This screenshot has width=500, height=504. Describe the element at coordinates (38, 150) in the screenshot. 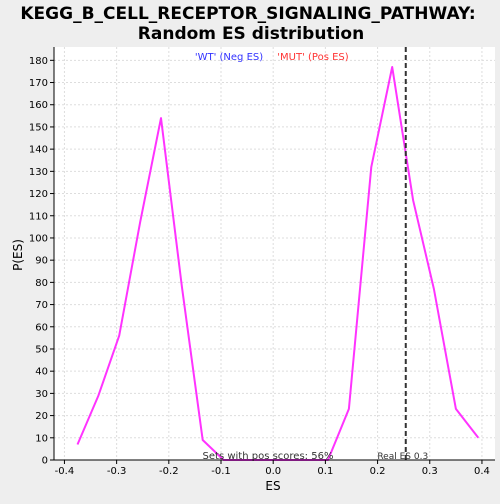

I see `y-tick-label: 140` at that location.